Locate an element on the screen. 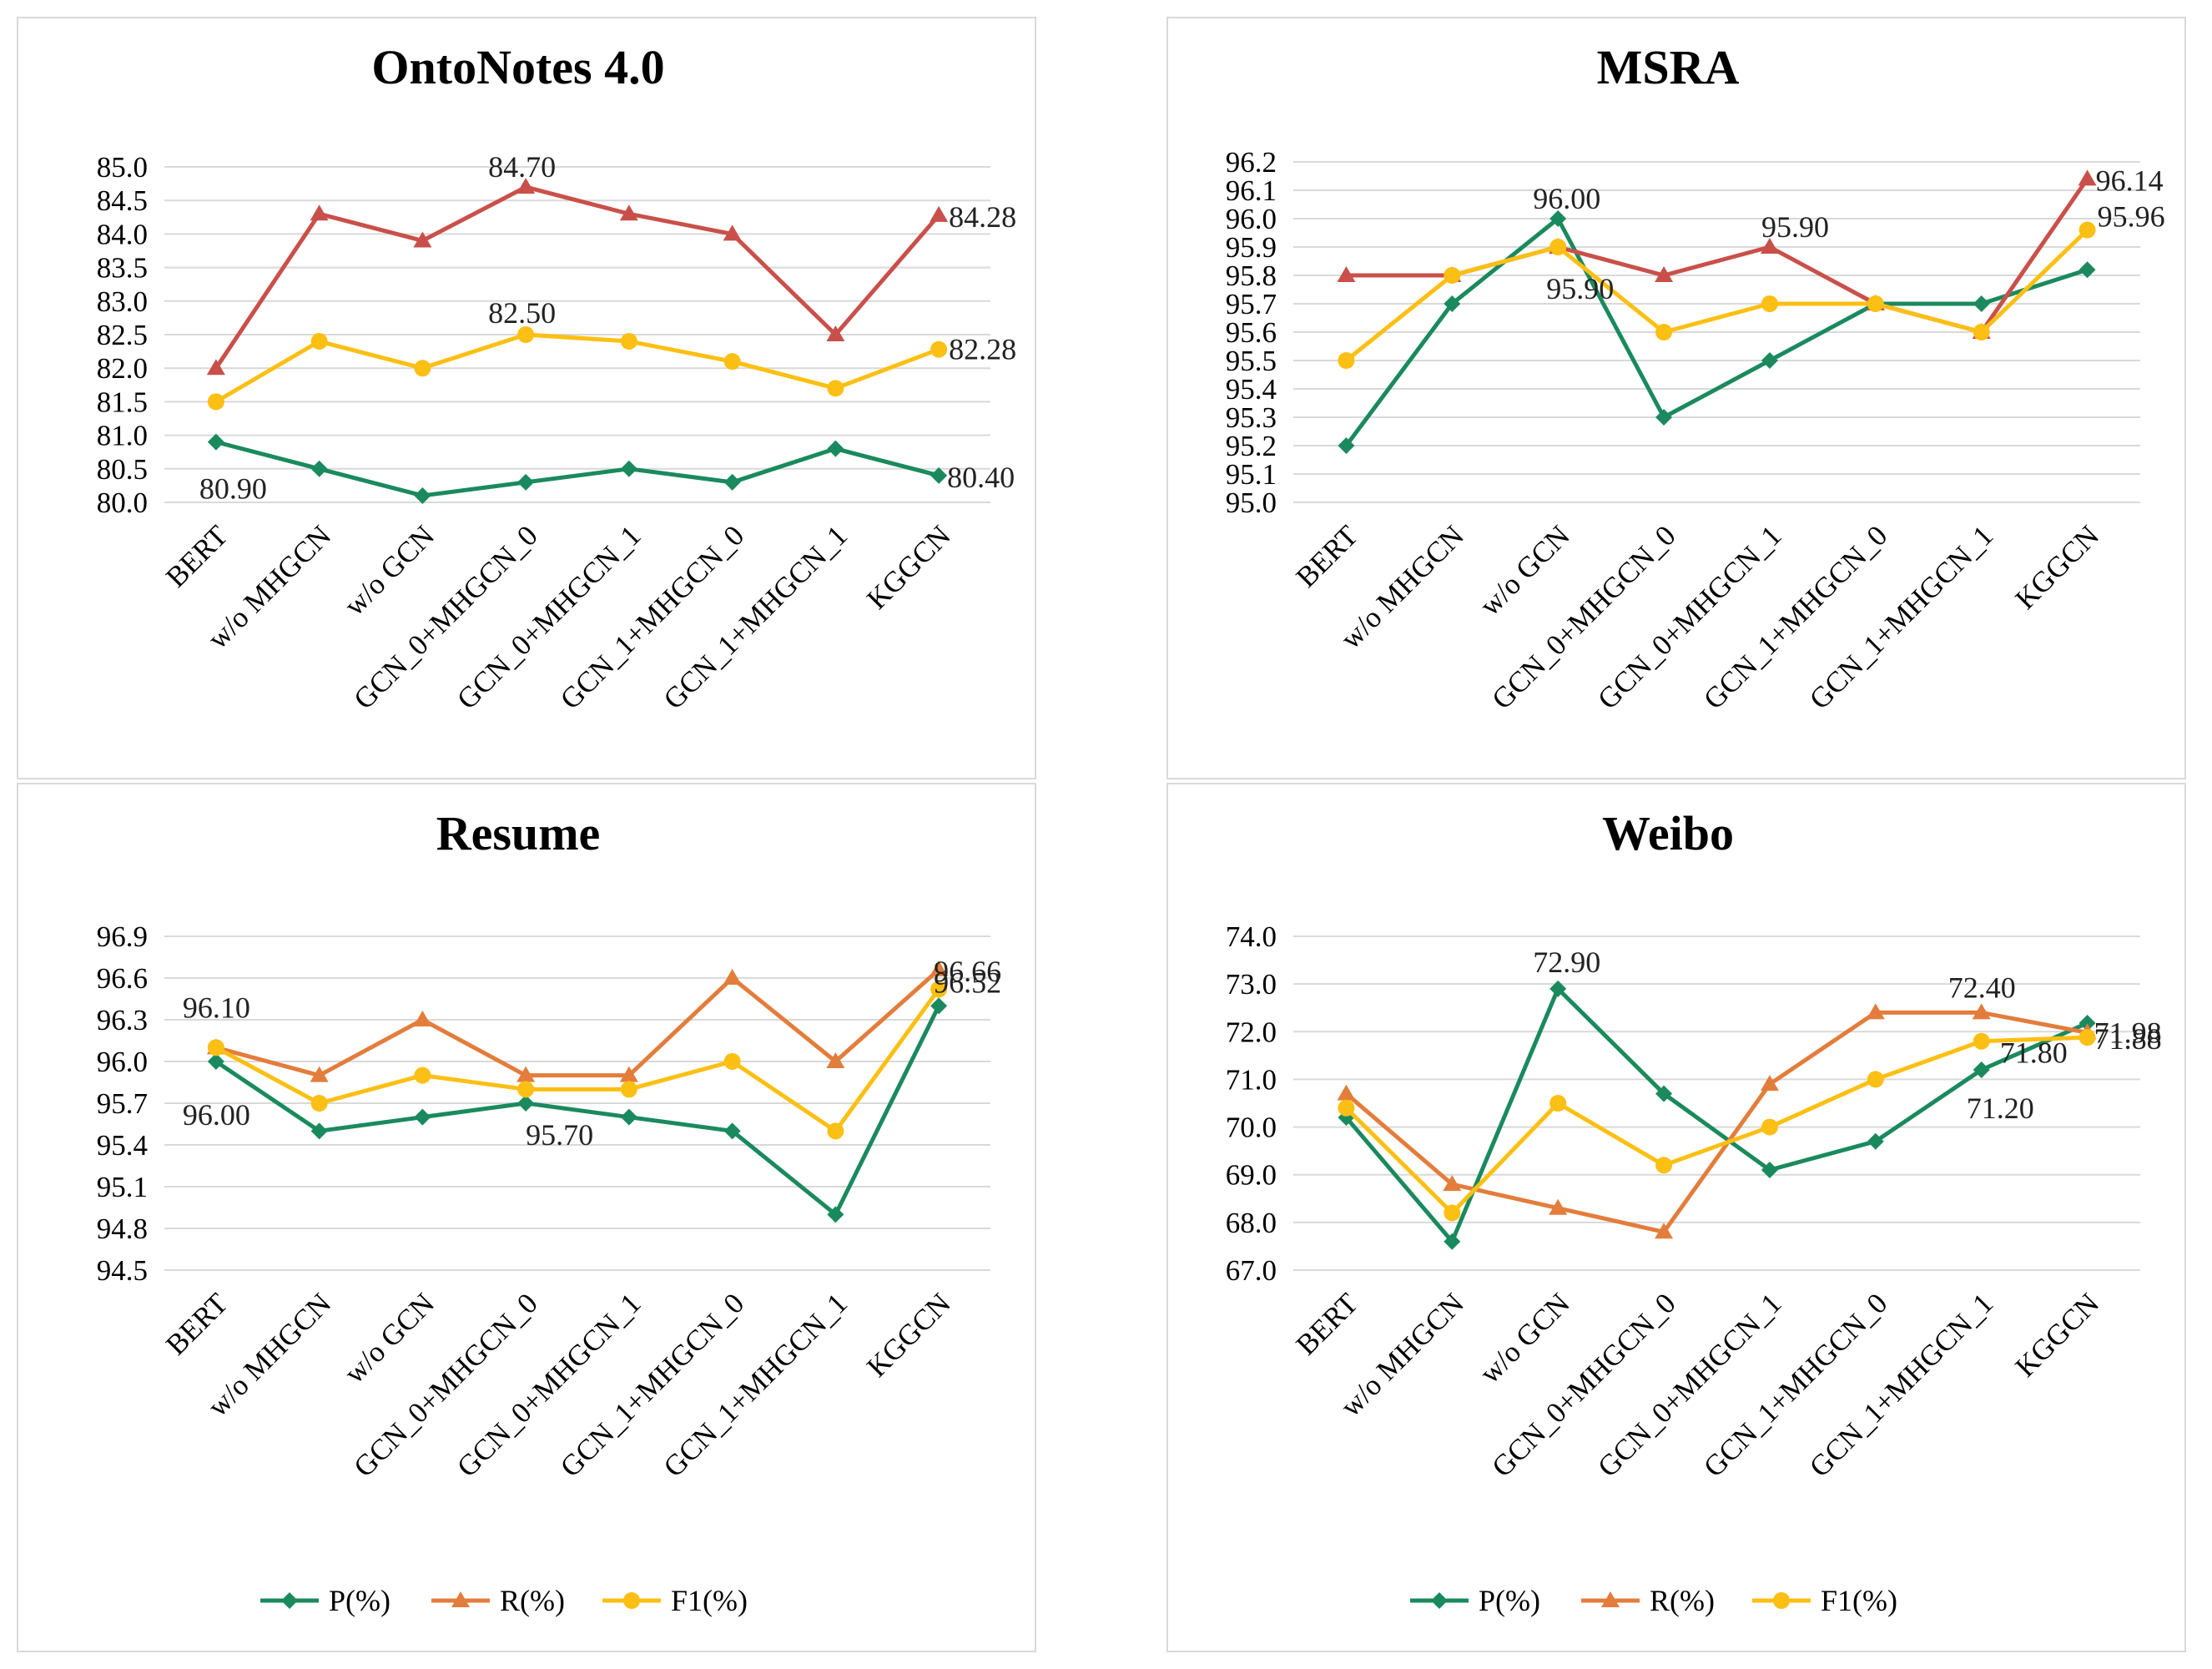 This screenshot has height=1669, width=2212. data-label: 96.10 is located at coordinates (216, 1008).